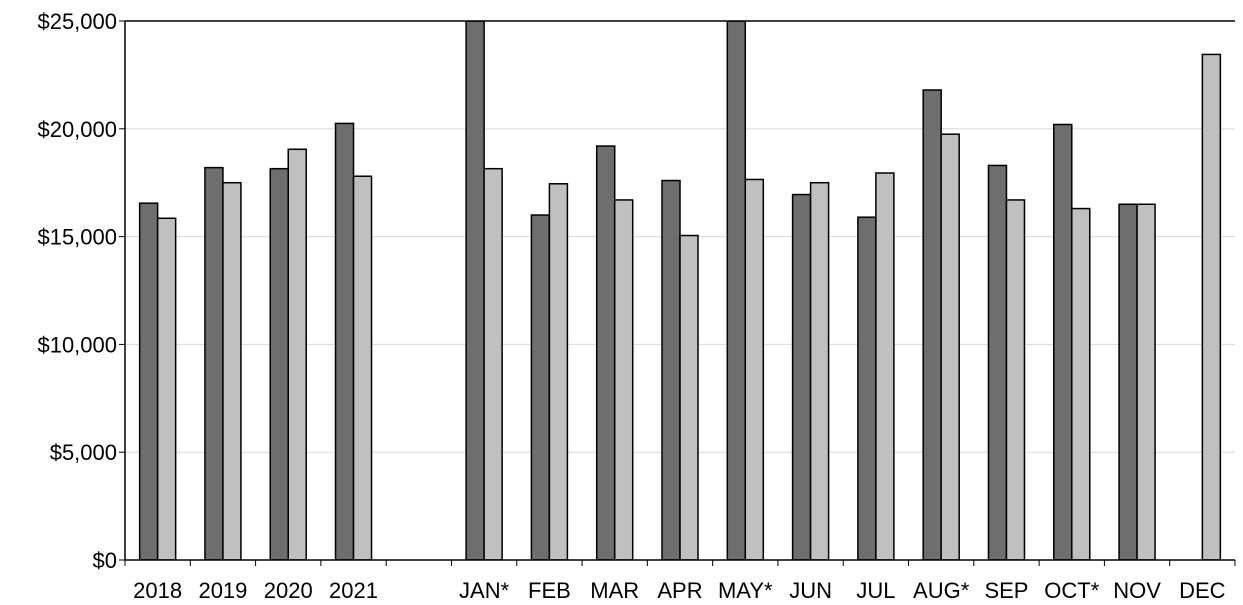  What do you see at coordinates (875, 590) in the screenshot?
I see `x-tick-label-jul: JUL` at bounding box center [875, 590].